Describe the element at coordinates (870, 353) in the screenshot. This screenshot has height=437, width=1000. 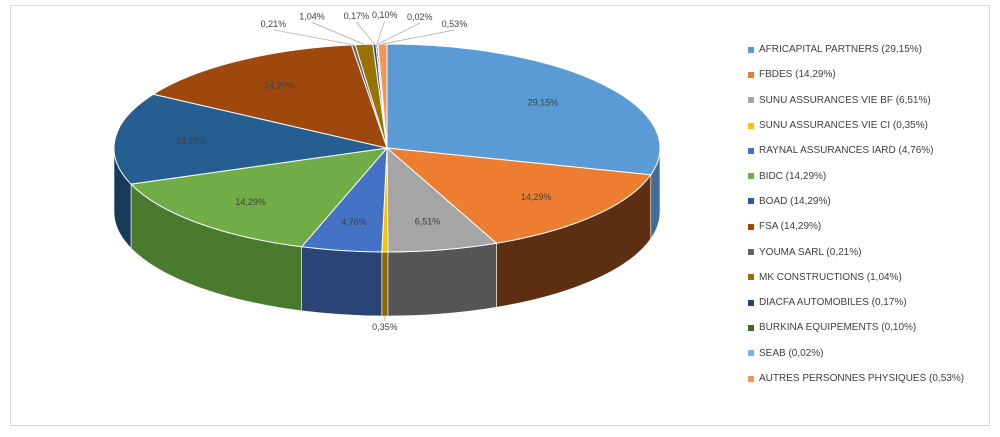
I see `legend-item: SEAB (0,02%)` at that location.